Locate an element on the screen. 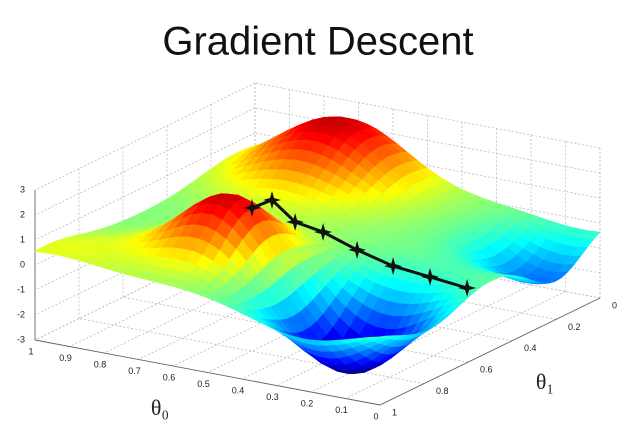 The width and height of the screenshot is (636, 424). y-tick-label: 0.4 is located at coordinates (530, 348).